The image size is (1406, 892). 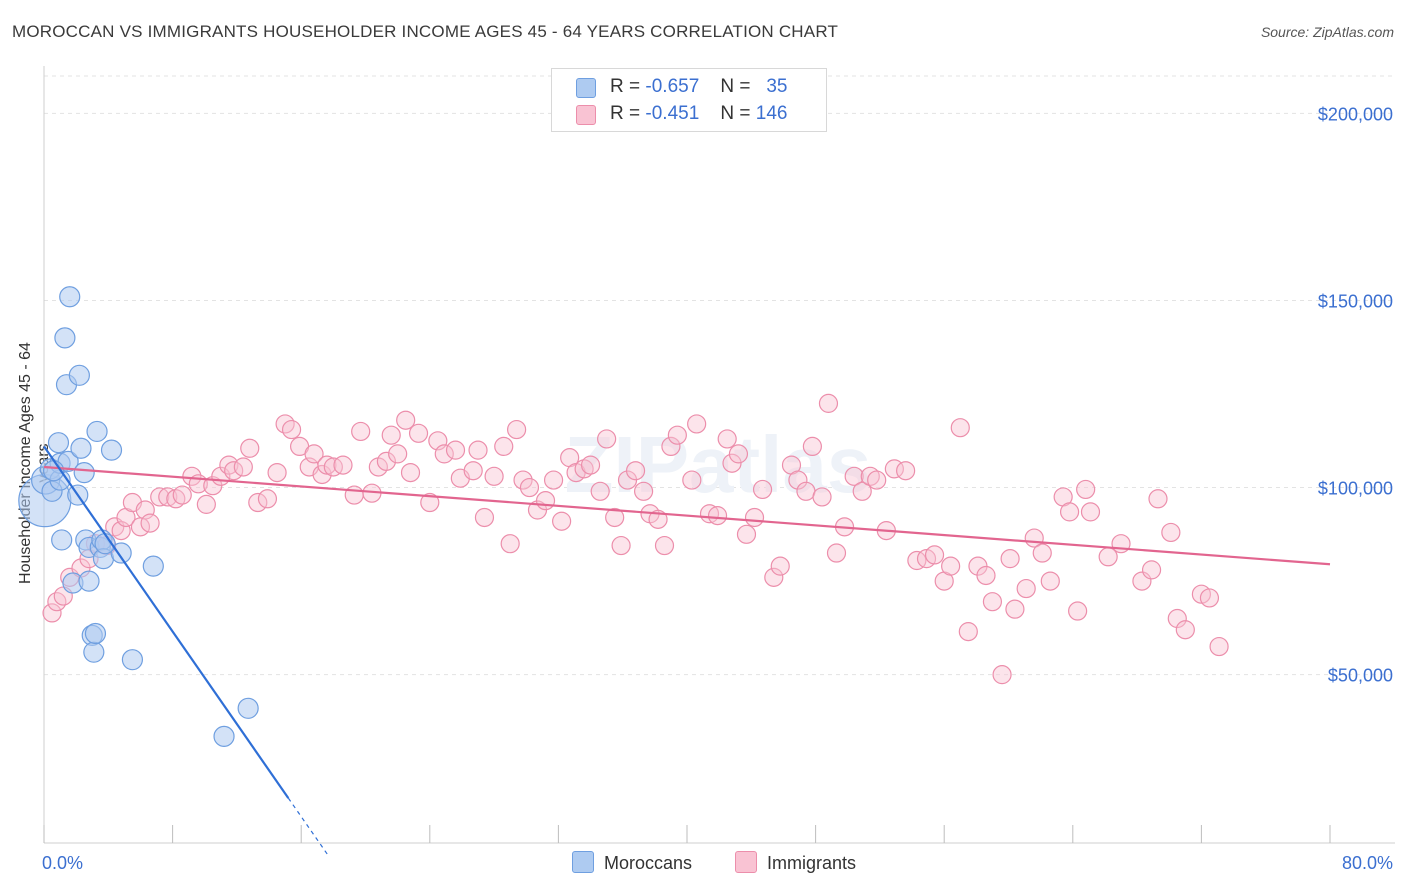 I want to click on moroccans-swatch, so click(x=586, y=88).